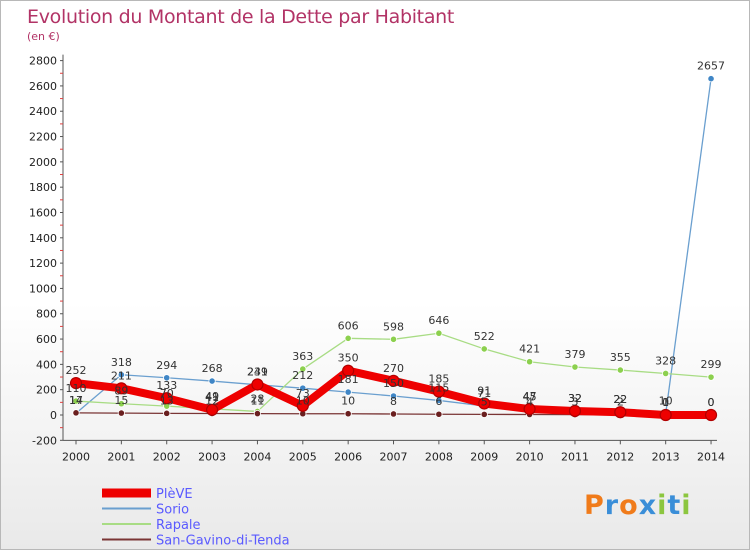 The width and height of the screenshot is (750, 551). What do you see at coordinates (212, 396) in the screenshot?
I see `data-label: 49` at bounding box center [212, 396].